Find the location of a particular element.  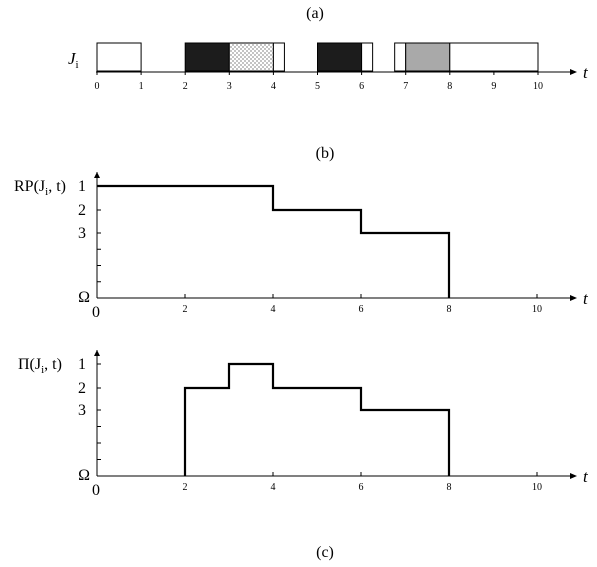

tick-labels-a: 0 1 2 3 4 5 6 7 8 9 10 is located at coordinates (319, 82).